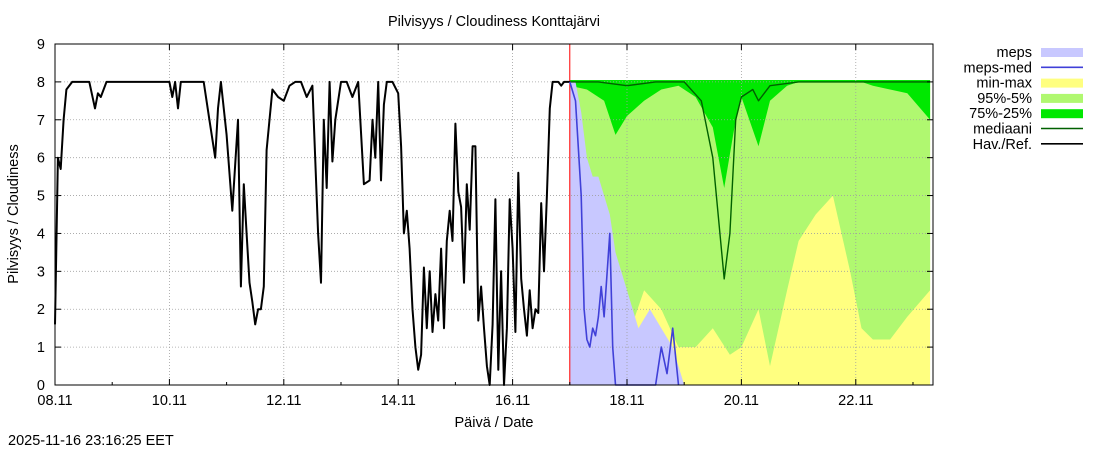  I want to click on x-tick-label: 12.11, so click(283, 401).